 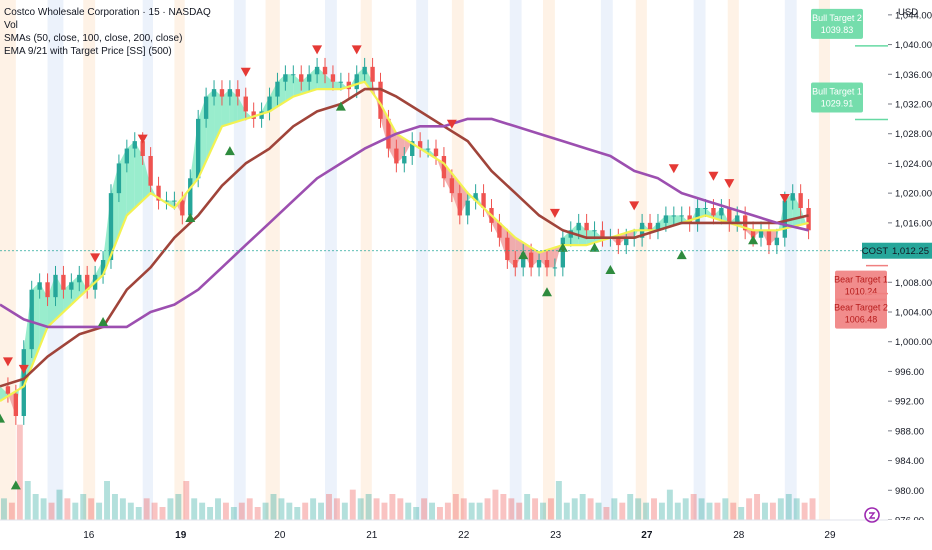 I want to click on ema-cloud-segment, so click(x=138, y=174).